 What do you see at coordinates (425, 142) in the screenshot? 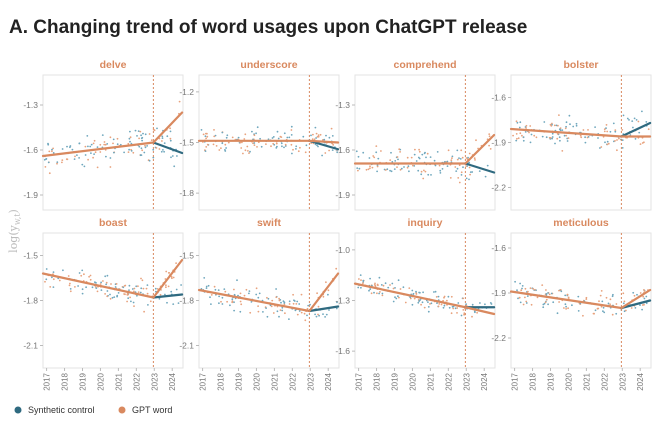
I see `panel-frame` at bounding box center [425, 142].